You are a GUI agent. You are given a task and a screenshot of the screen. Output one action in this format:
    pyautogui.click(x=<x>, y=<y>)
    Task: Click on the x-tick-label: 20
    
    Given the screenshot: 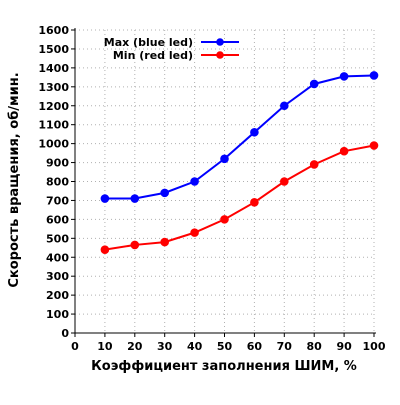 What is the action you would take?
    pyautogui.click(x=135, y=346)
    